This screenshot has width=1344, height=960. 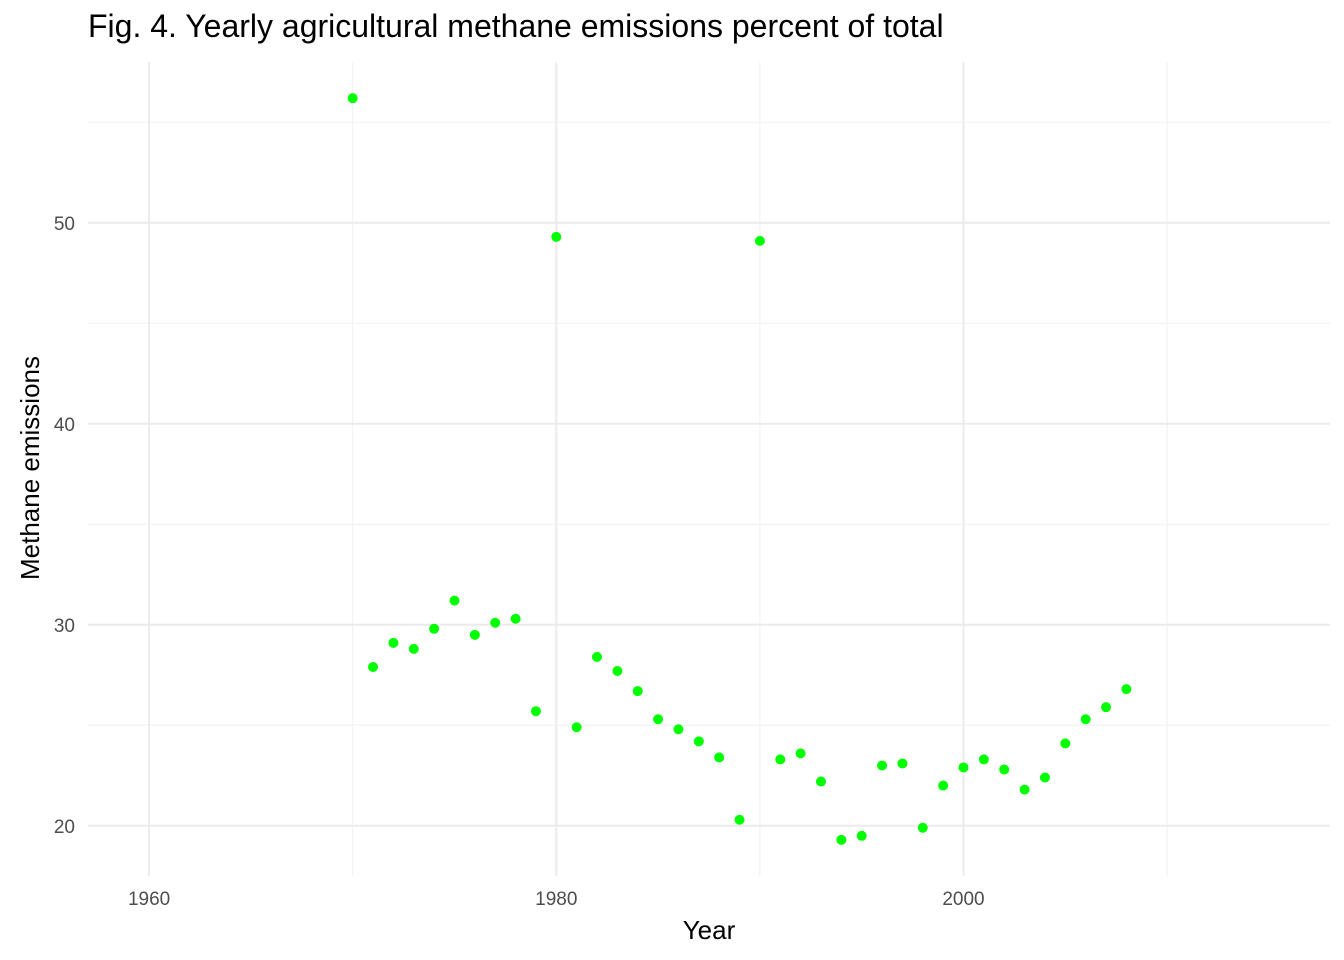 What do you see at coordinates (64, 827) in the screenshot?
I see `y-tick-label: 20` at bounding box center [64, 827].